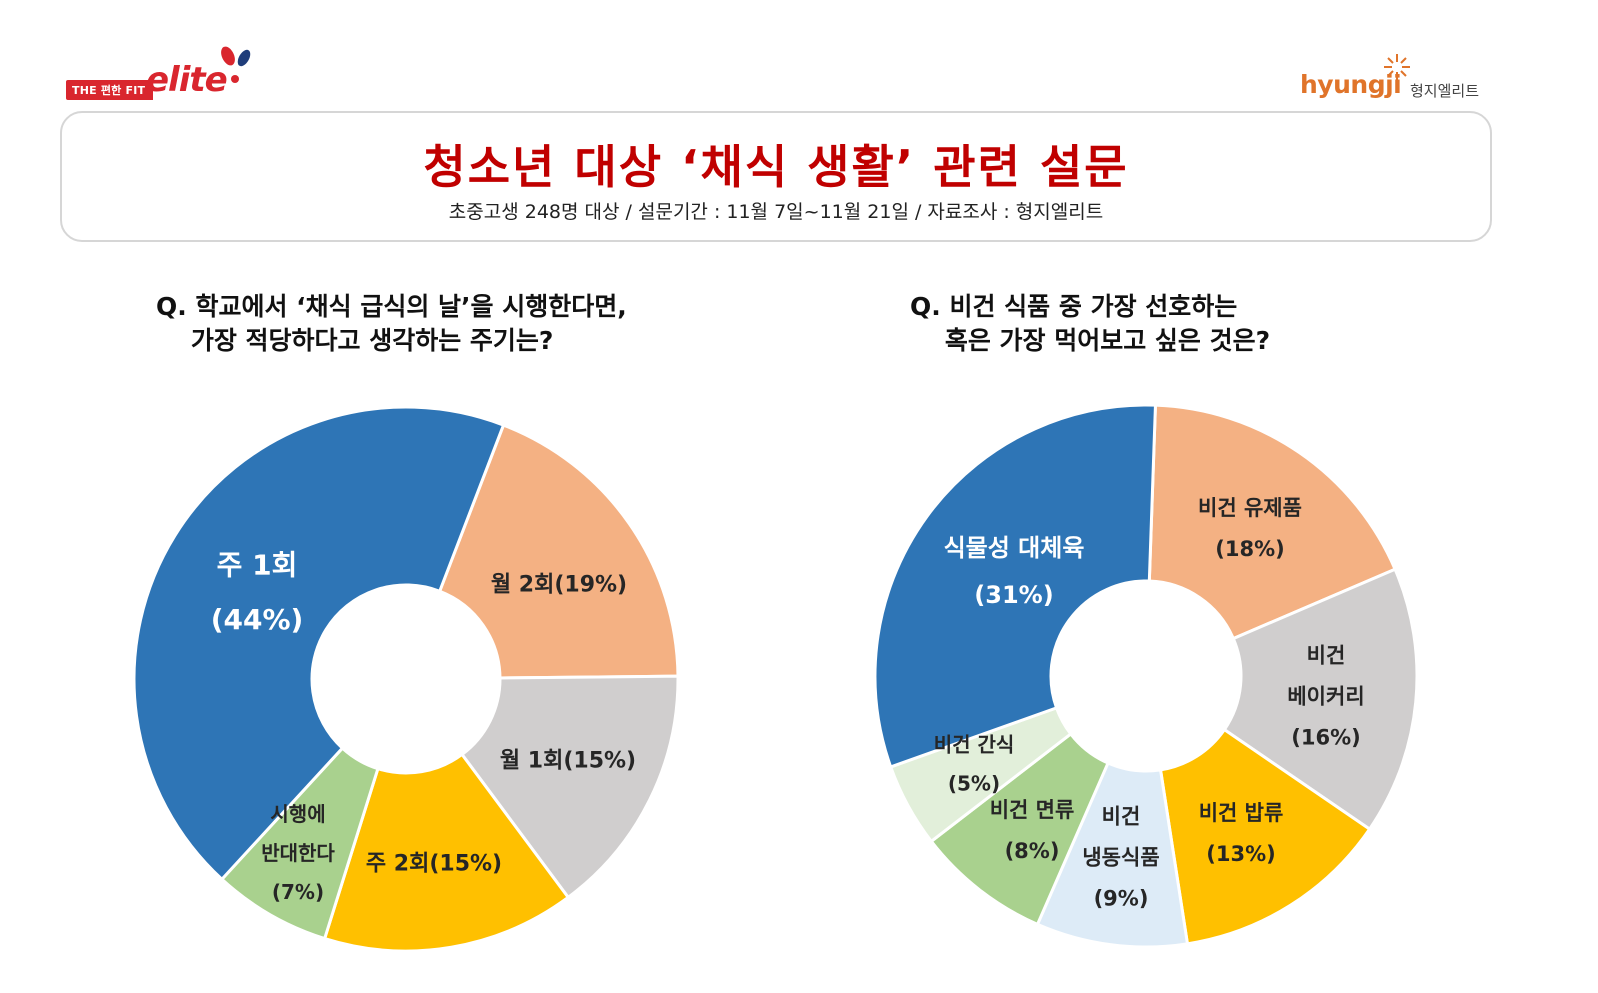  I want to click on page-title: 청소년 대상 ‘채식 생활’ 관련 설문, so click(776, 167).